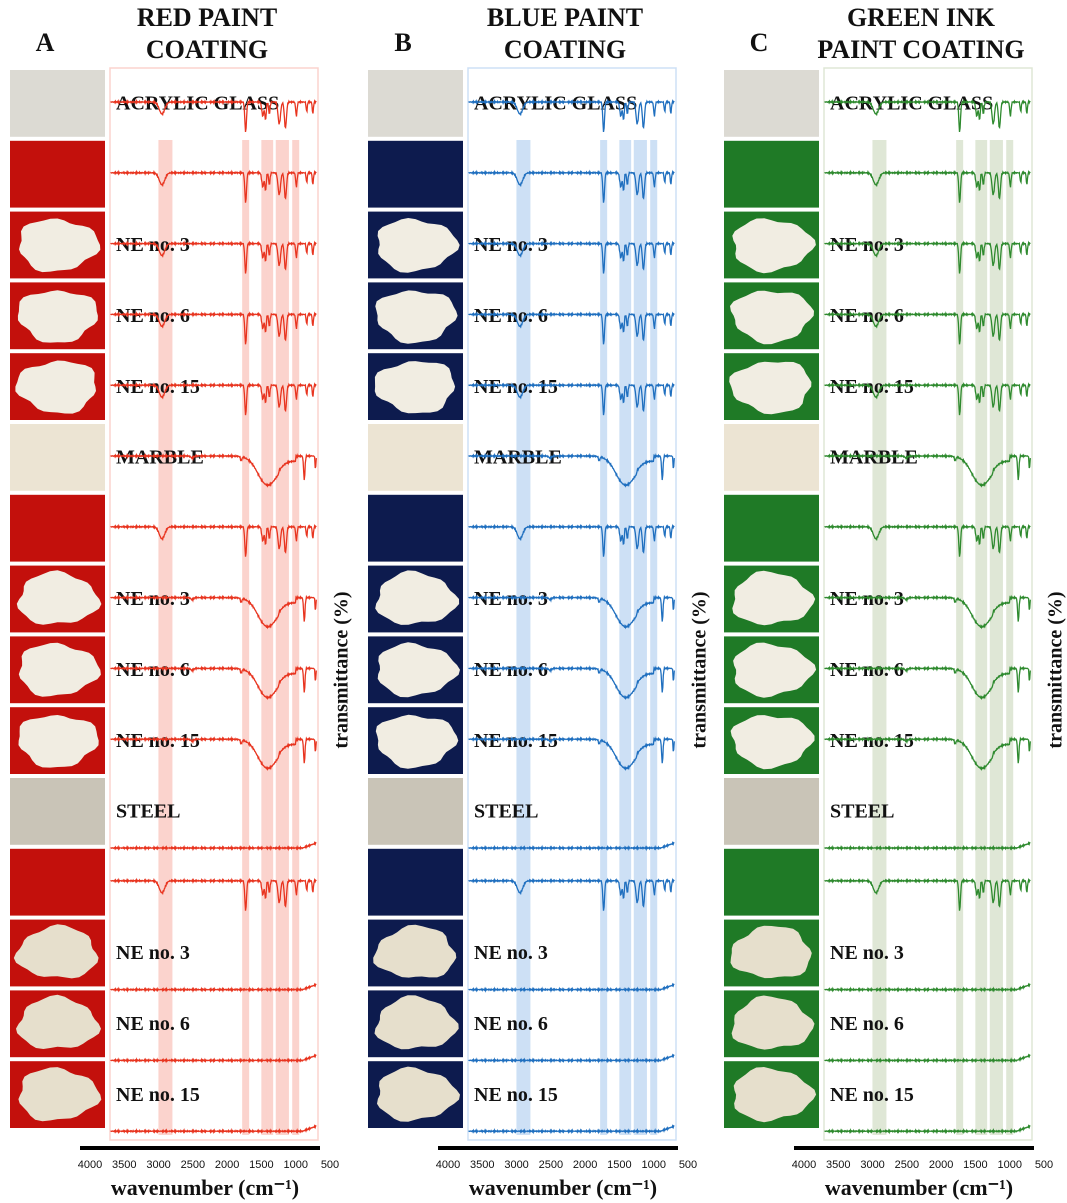  Describe the element at coordinates (295, 1165) in the screenshot. I see `x-tick-label: 1000` at that location.